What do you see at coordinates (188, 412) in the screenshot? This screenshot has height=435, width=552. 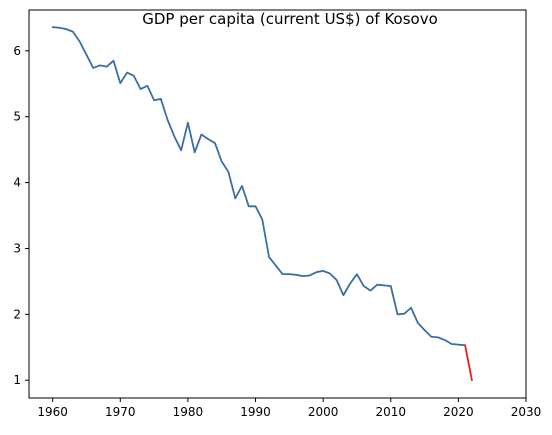 I see `x-tick-label: 1980` at bounding box center [188, 412].